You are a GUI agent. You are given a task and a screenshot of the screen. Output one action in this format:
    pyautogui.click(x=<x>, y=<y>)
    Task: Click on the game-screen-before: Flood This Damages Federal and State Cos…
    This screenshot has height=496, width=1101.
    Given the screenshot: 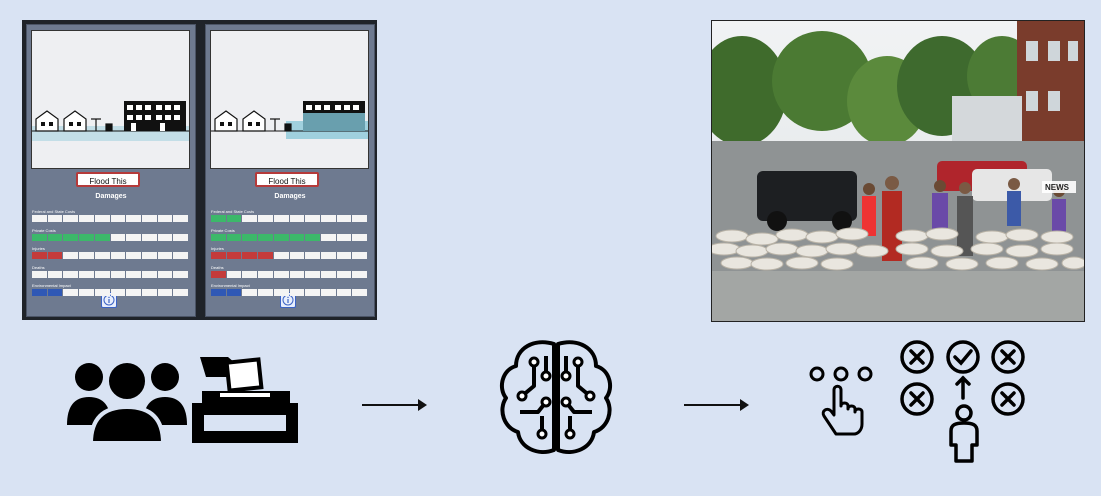 What is the action you would take?
    pyautogui.click(x=111, y=170)
    